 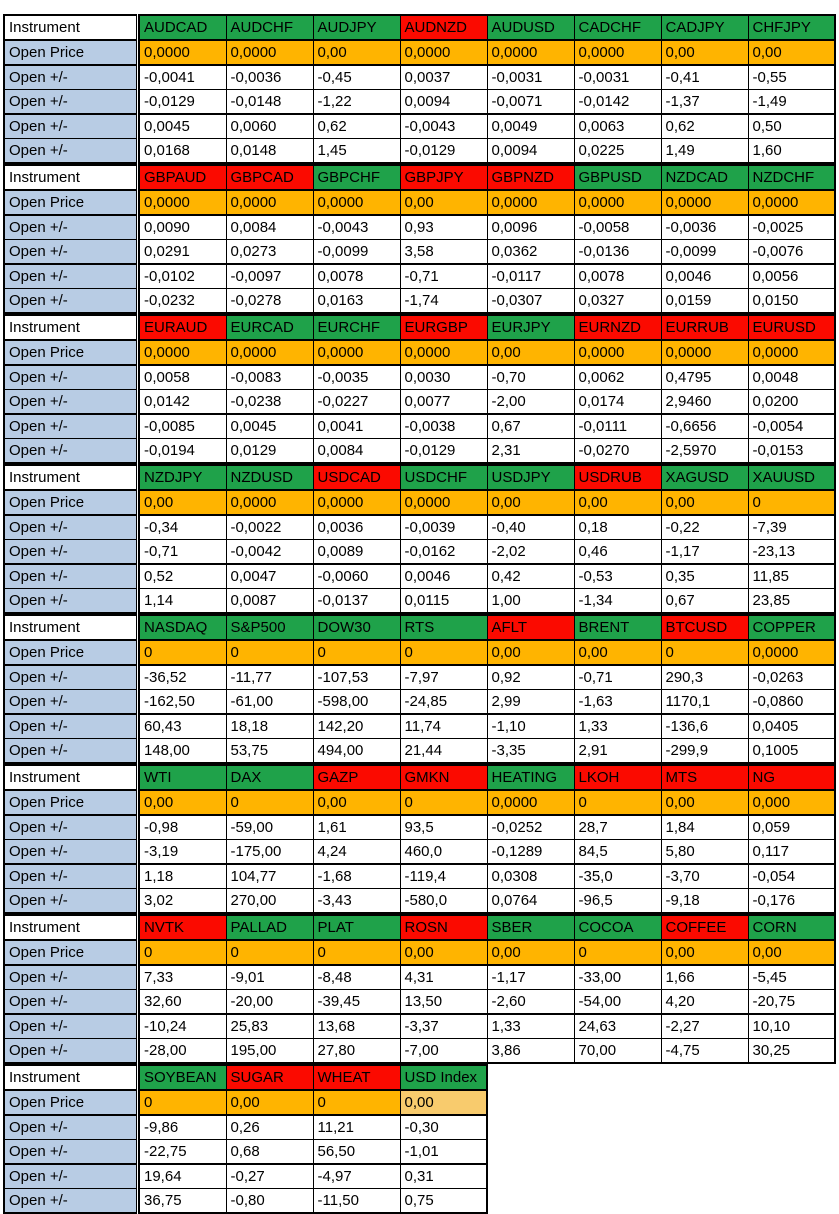 What do you see at coordinates (443, 177) in the screenshot?
I see `instrument-cell: GBPJPY` at bounding box center [443, 177].